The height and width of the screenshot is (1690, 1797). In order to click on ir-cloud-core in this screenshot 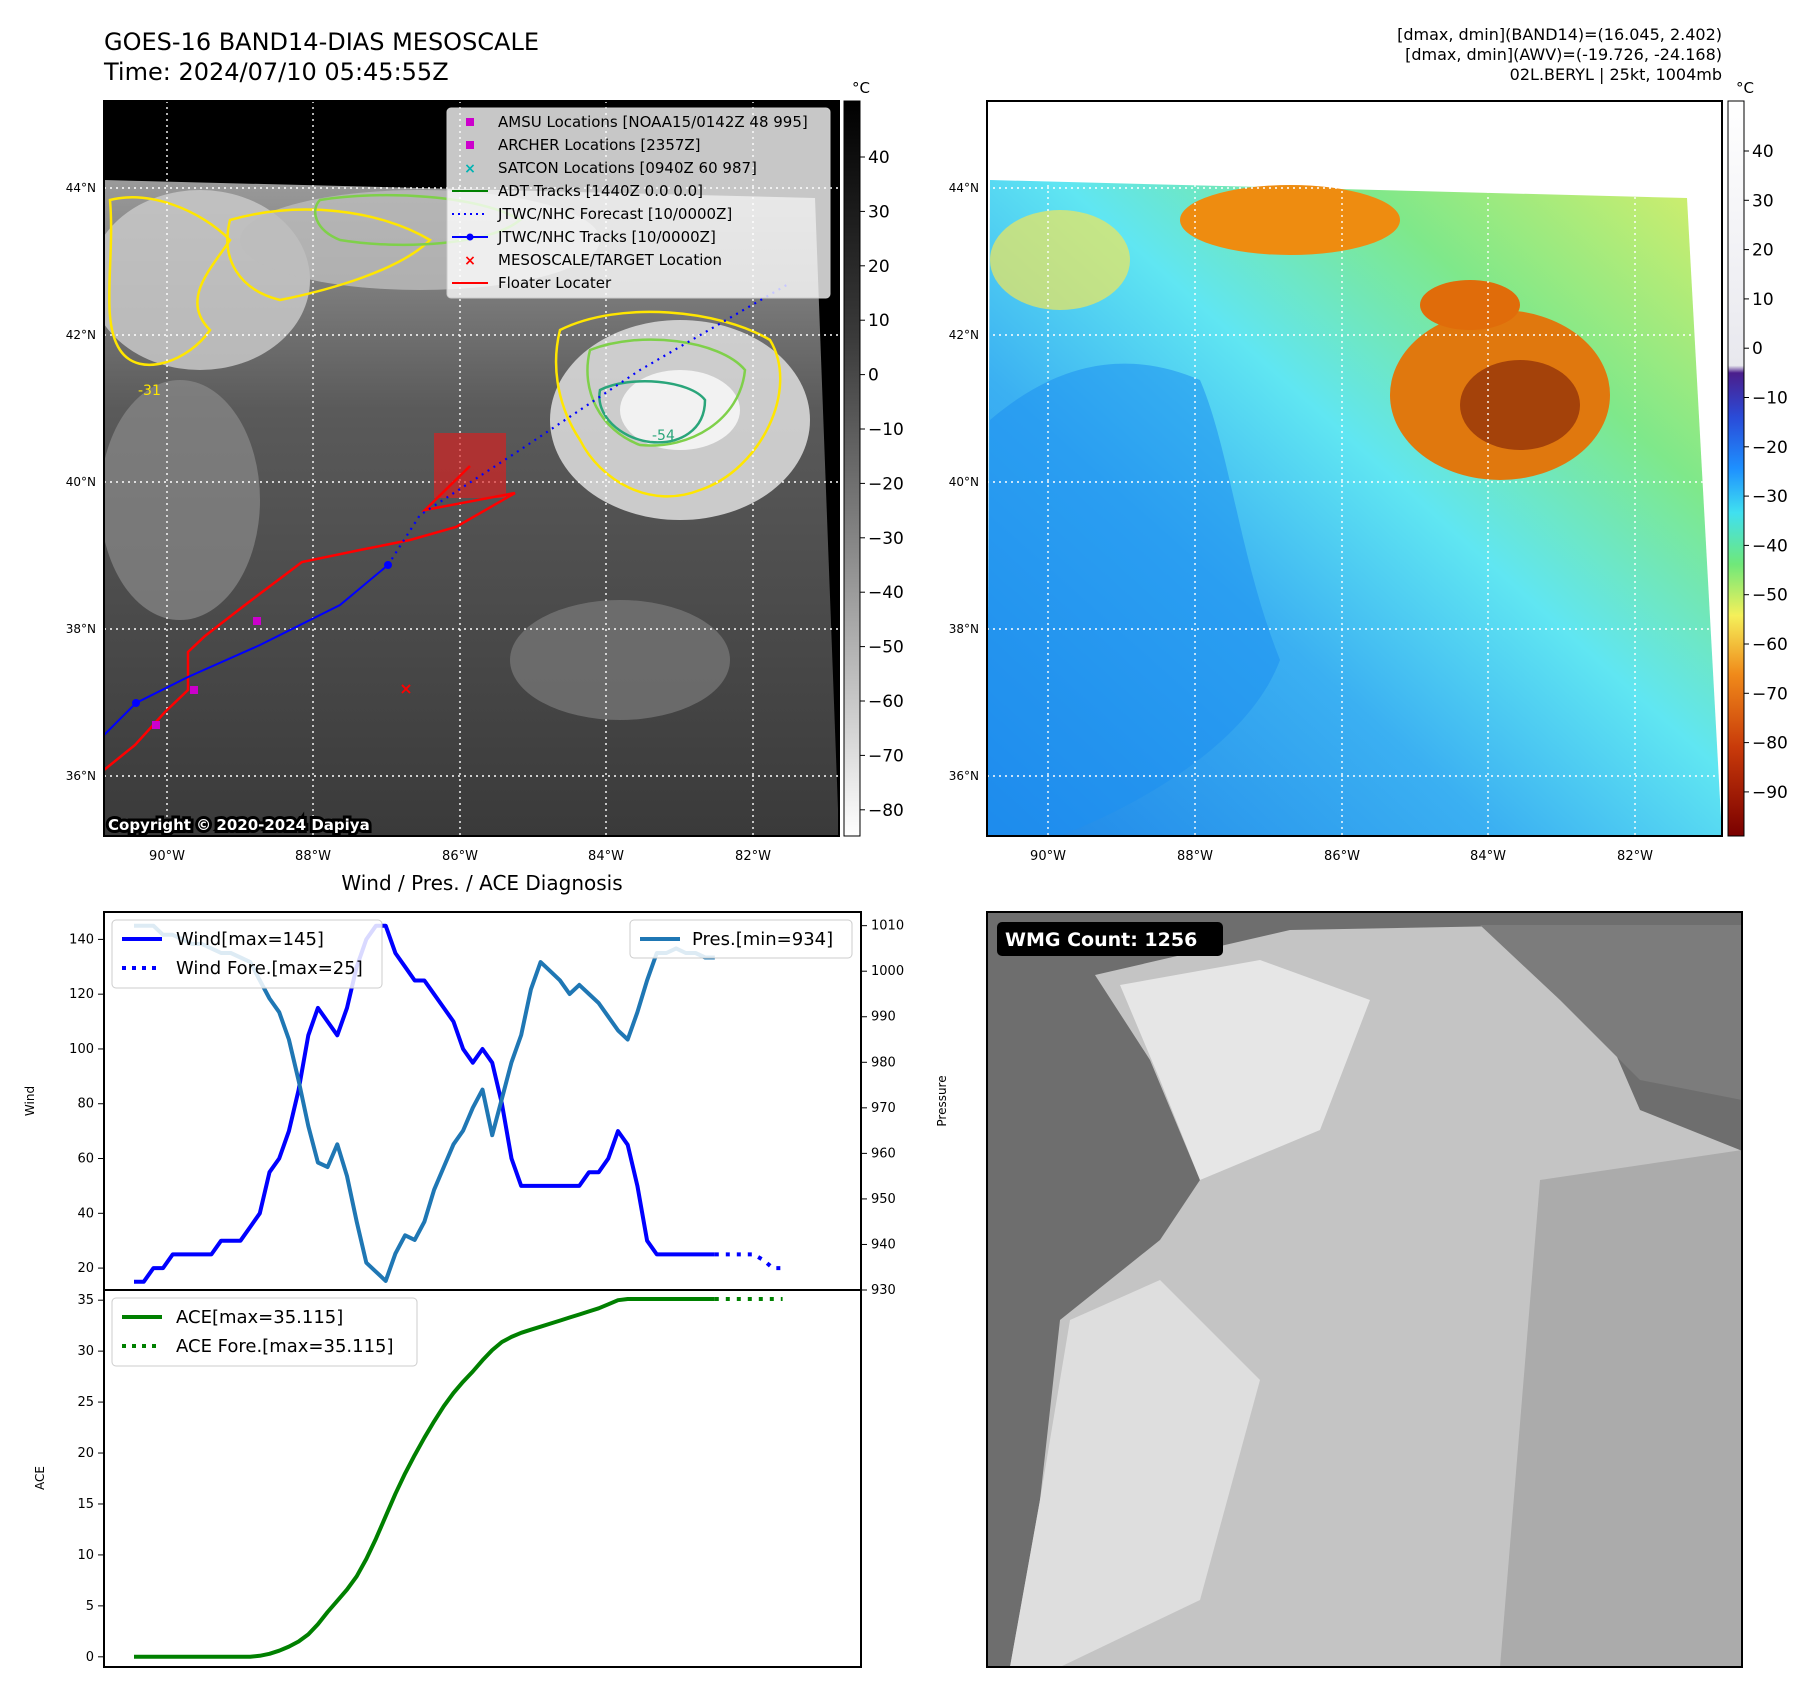, I will do `click(680, 410)`.